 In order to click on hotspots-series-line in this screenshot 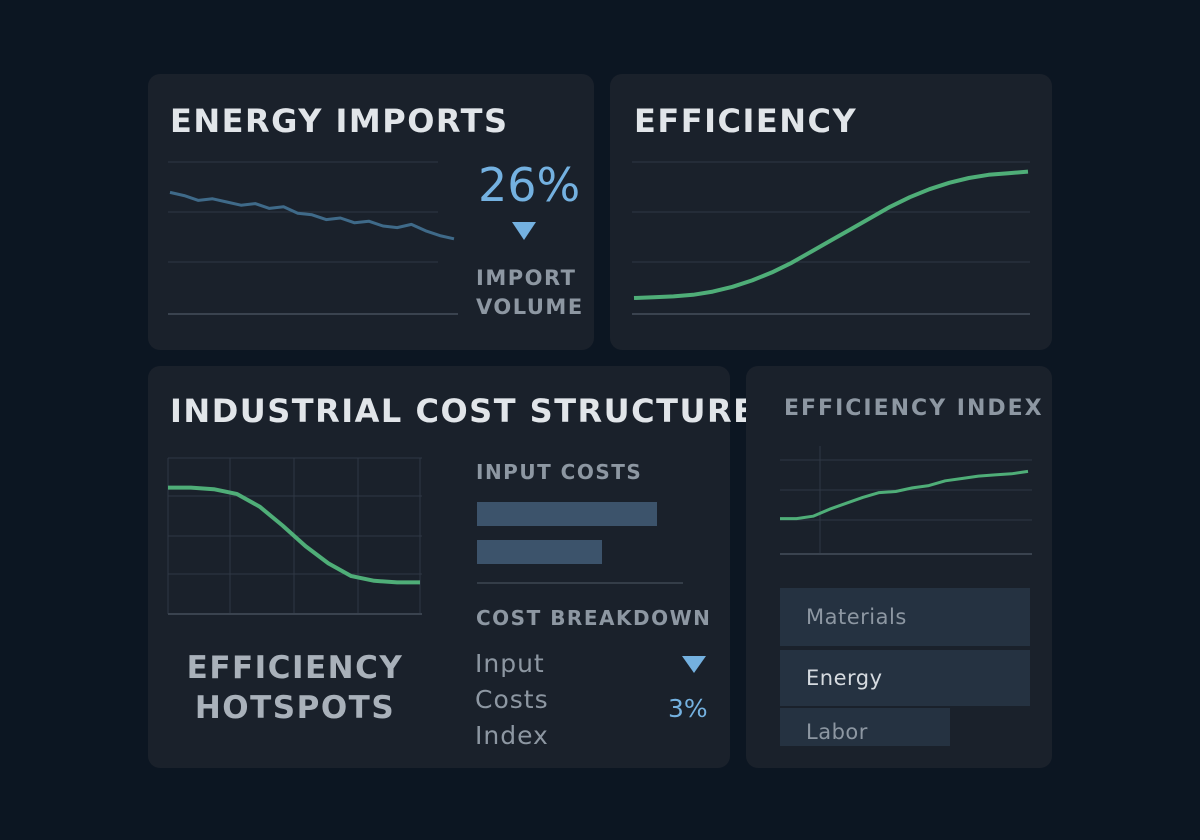, I will do `click(294, 535)`.